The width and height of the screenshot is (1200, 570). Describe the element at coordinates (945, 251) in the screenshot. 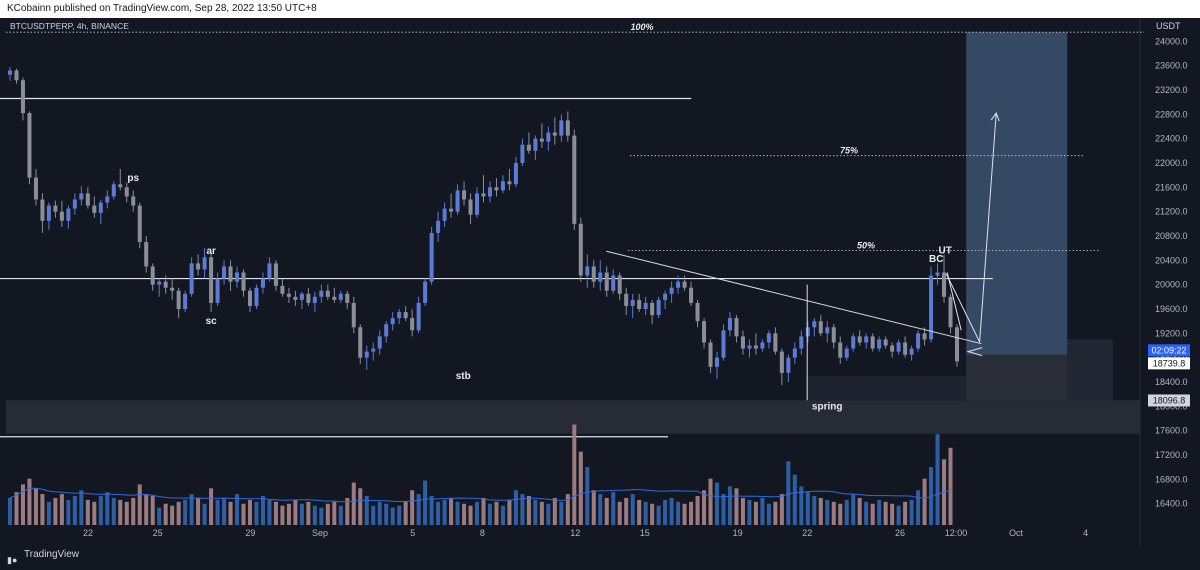

I see `annotation-label: UT` at that location.